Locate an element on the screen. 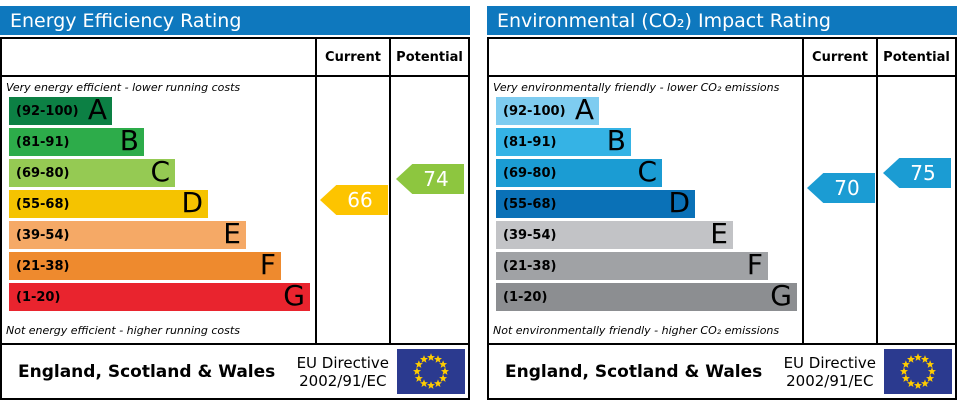  potential-rating-value: 75 is located at coordinates (923, 173).